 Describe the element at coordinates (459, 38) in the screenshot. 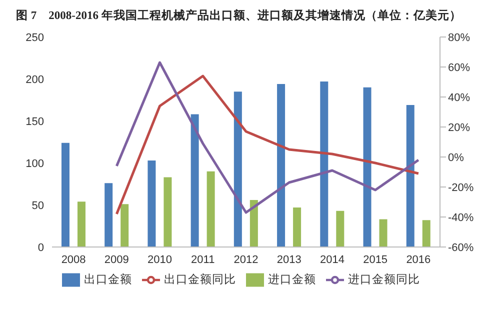

I see `y2-tick-label: 80%` at that location.